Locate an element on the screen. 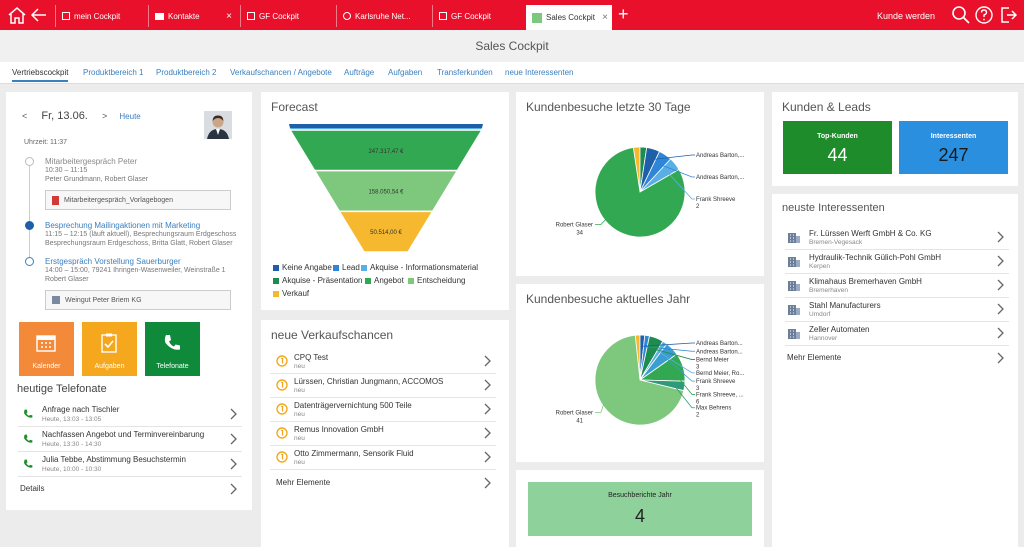  clipboard-check-icon is located at coordinates (109, 343).